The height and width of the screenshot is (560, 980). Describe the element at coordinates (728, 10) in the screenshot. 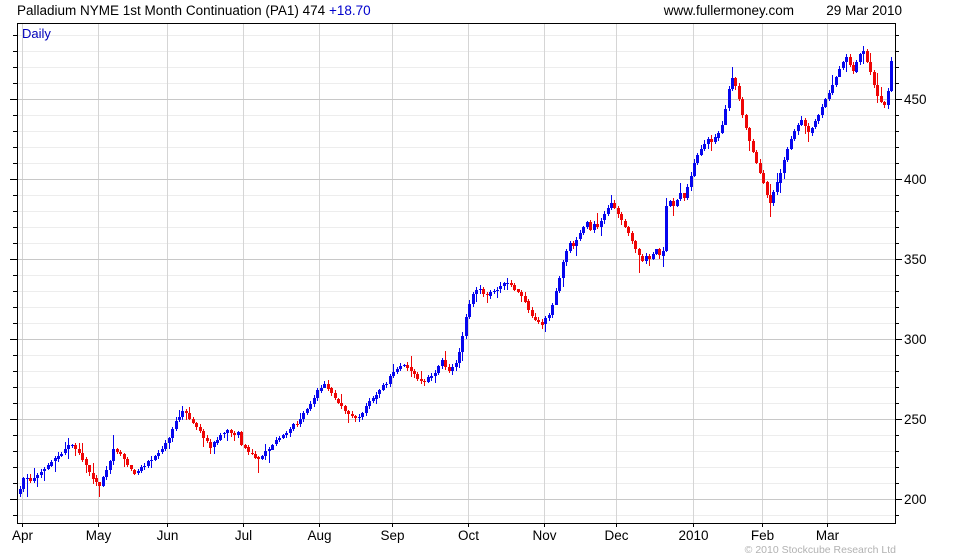

I see `website-label: www.fullermoney.com` at that location.